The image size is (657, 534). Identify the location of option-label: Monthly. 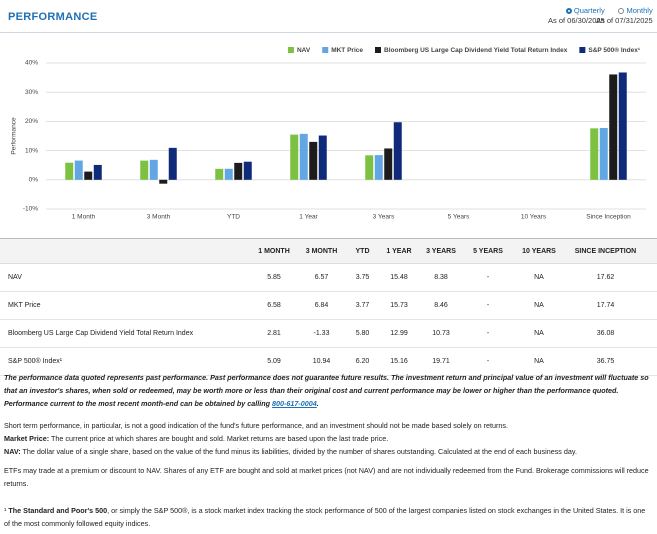
(639, 10).